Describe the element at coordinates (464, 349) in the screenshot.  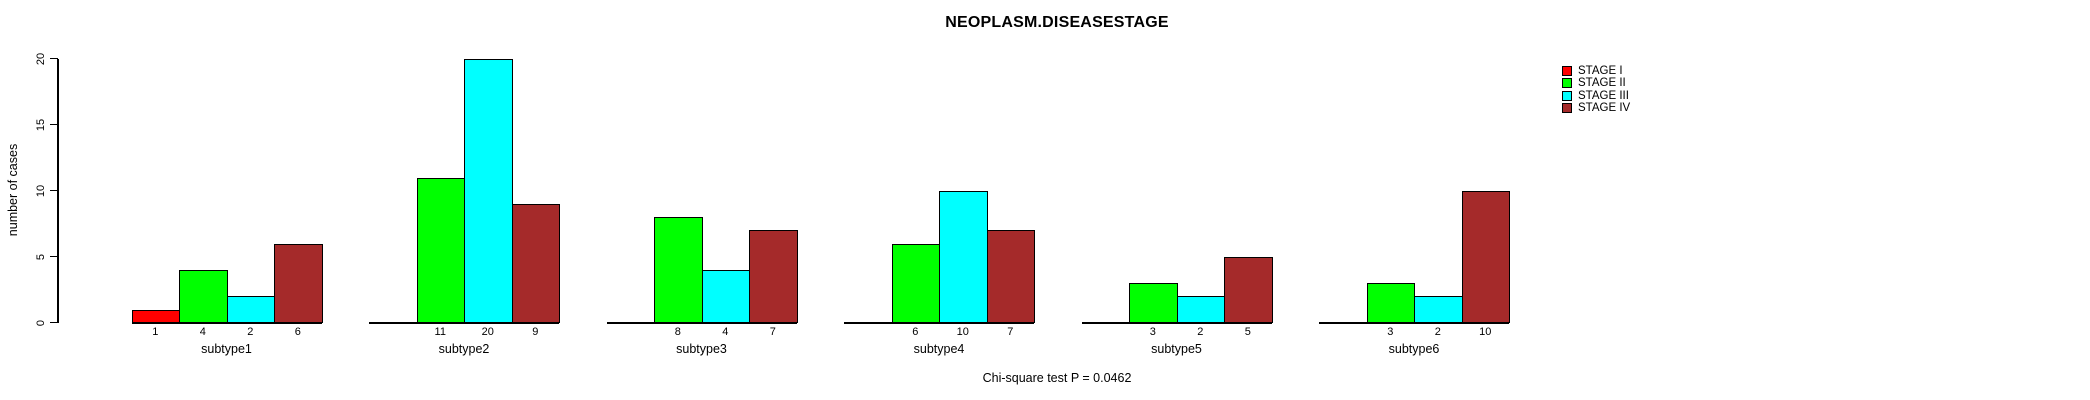
I see `group-label: subtype2` at that location.